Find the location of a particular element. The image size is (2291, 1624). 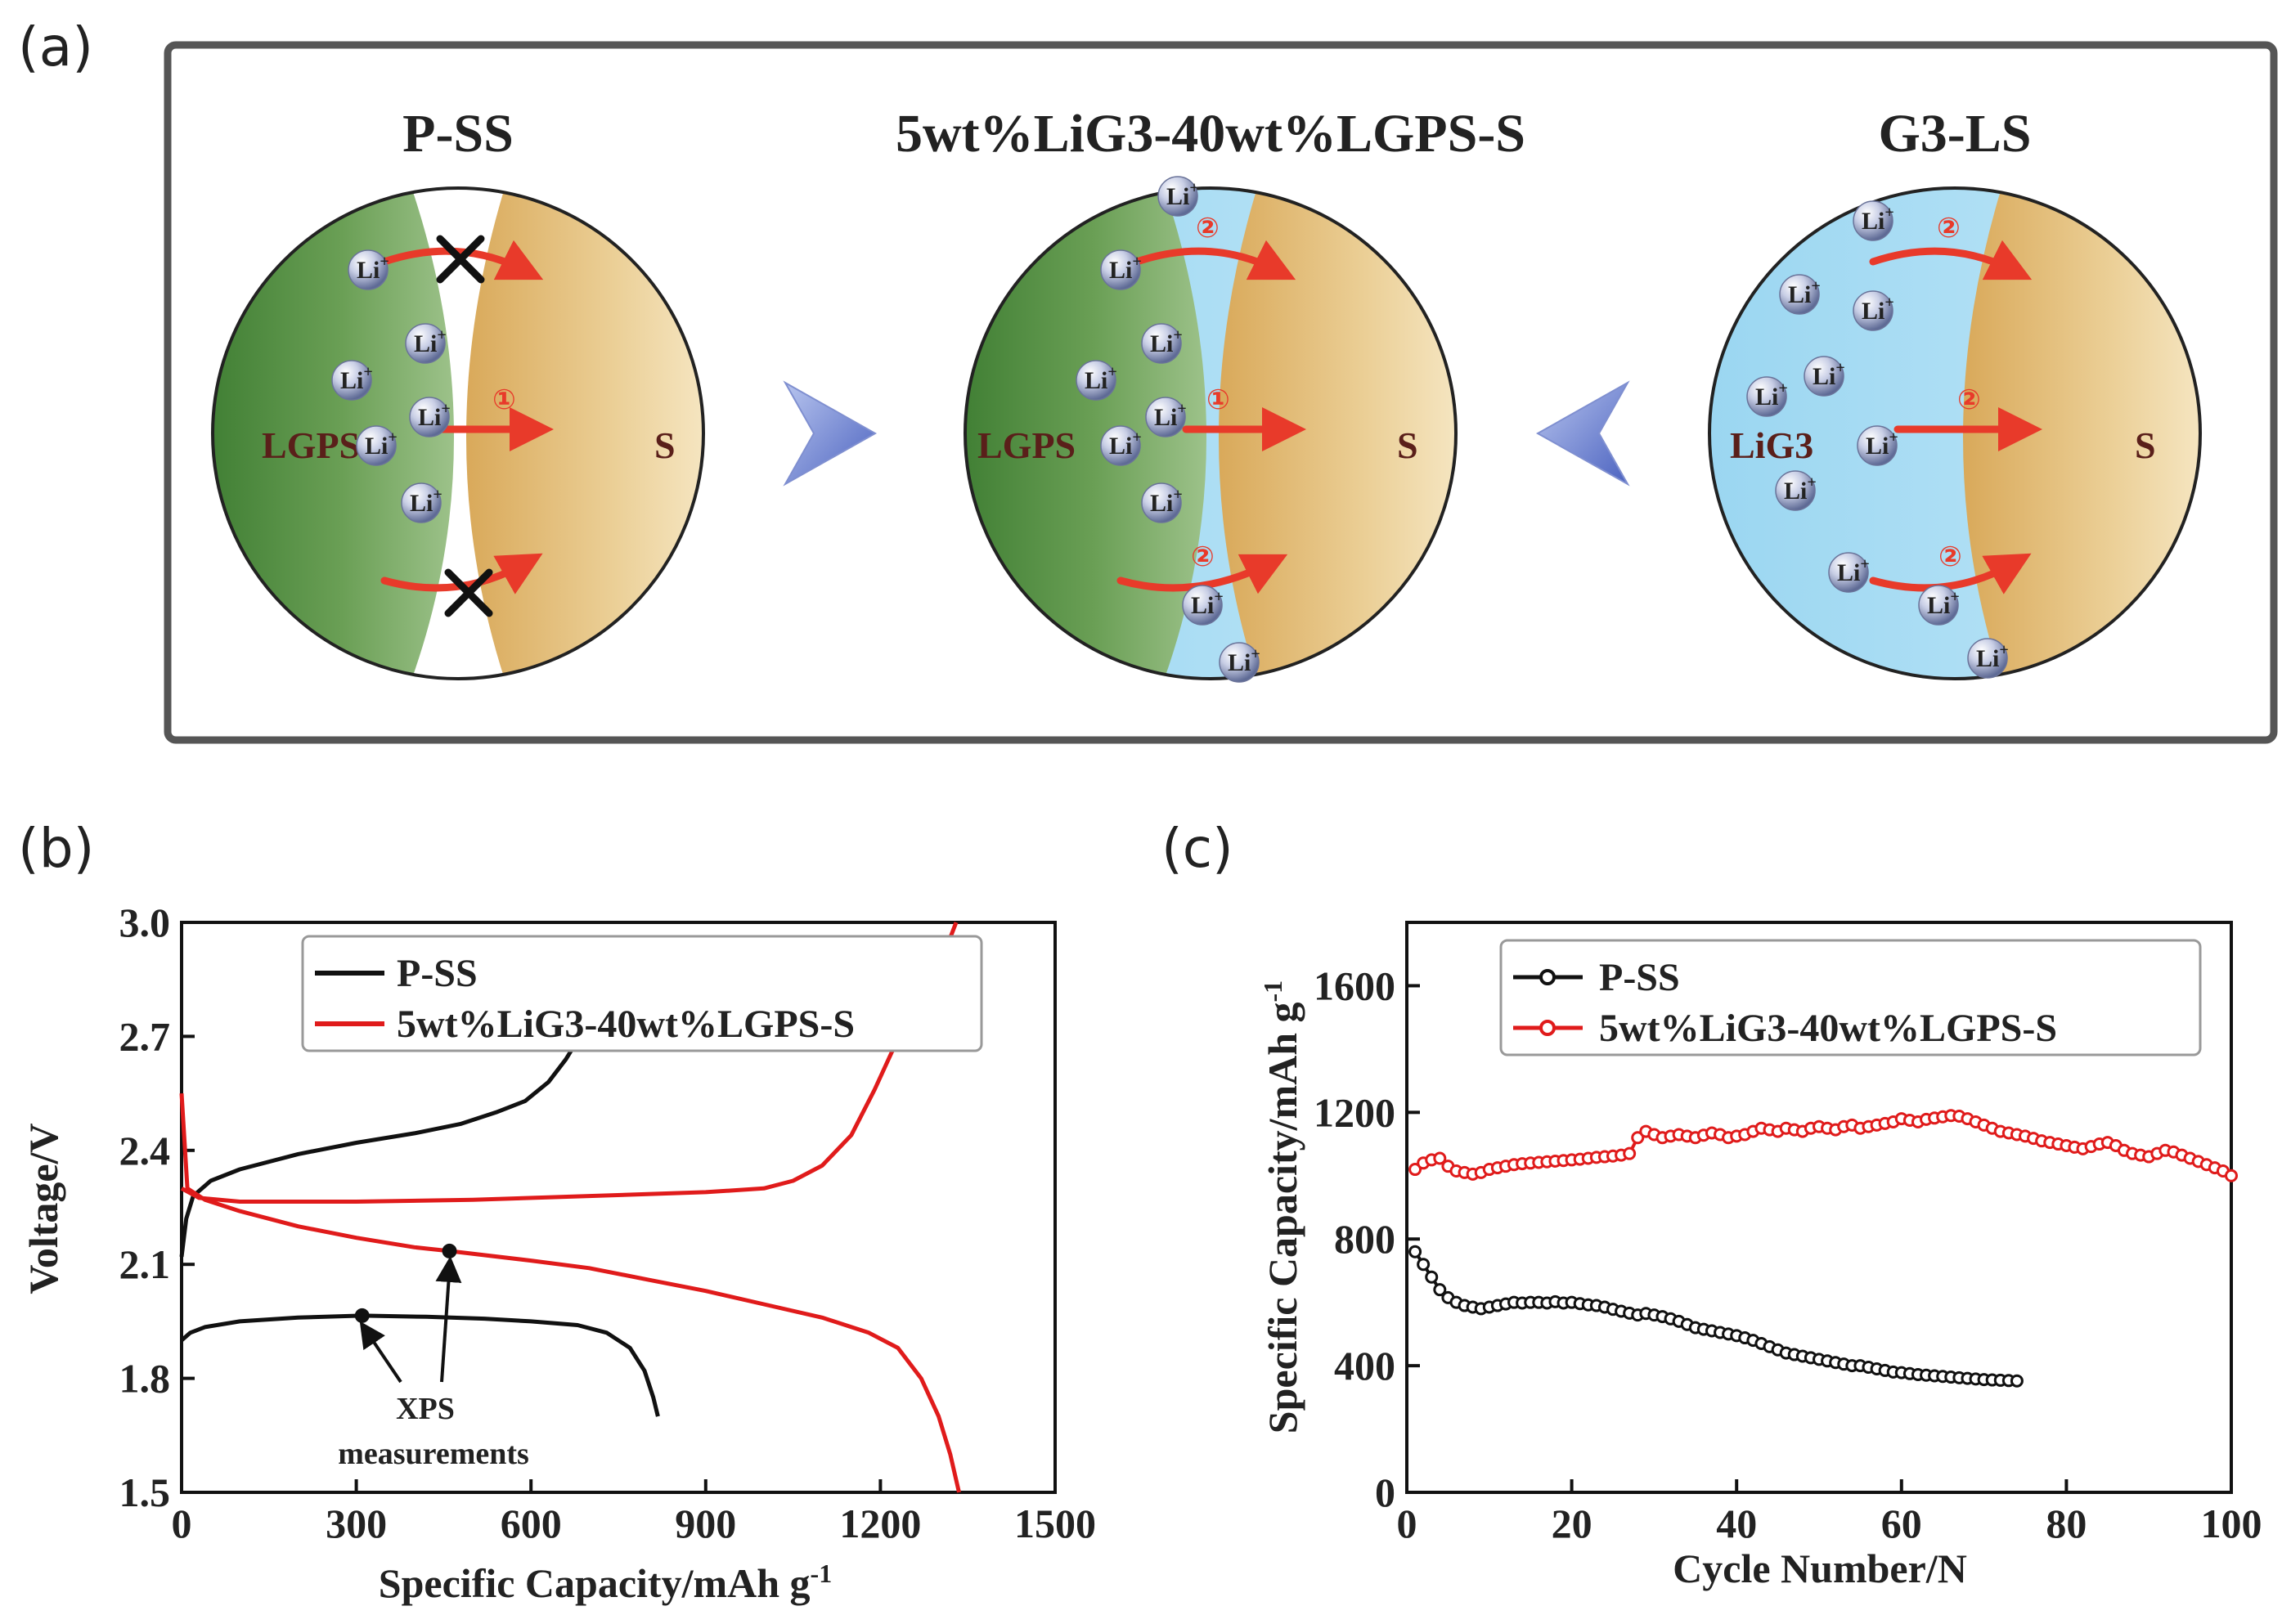

y-tick-label: 400 is located at coordinates (1364, 1365).